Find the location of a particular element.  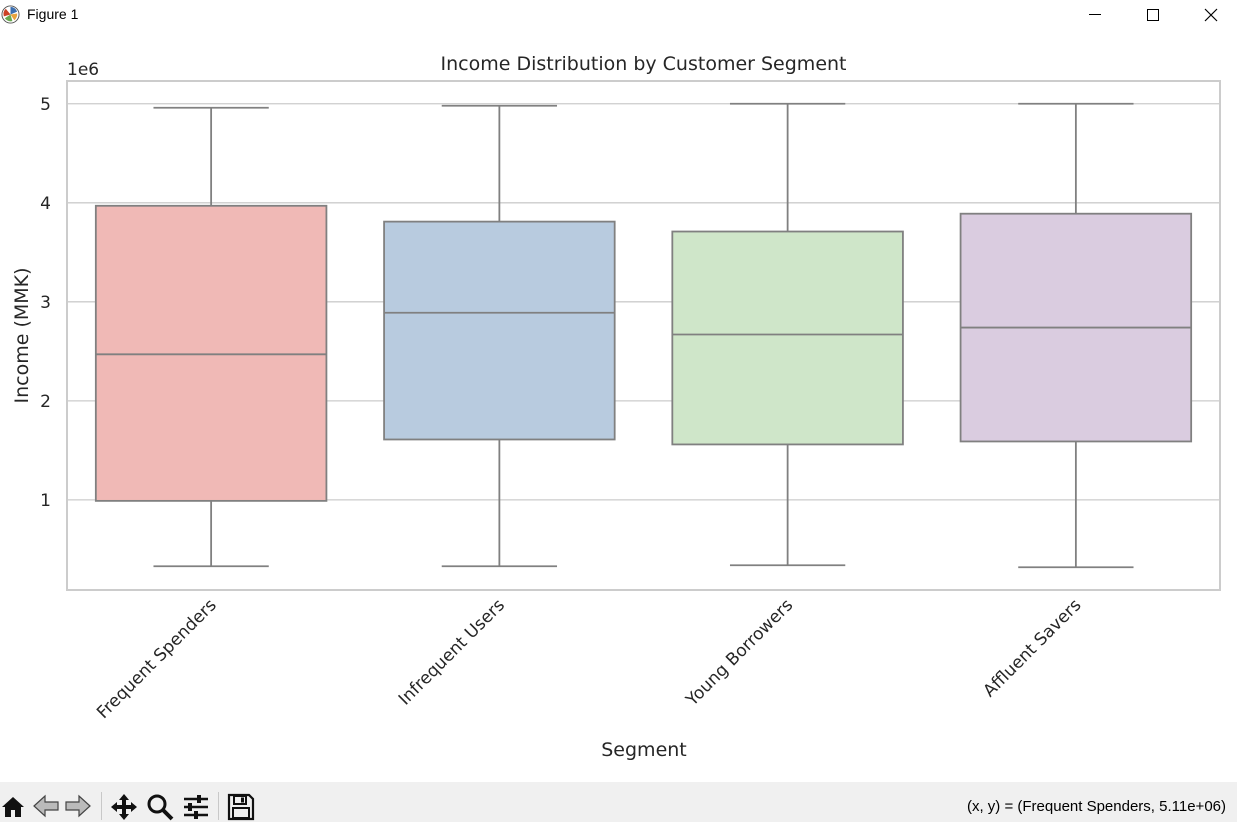

maximize-button is located at coordinates (1153, 15).